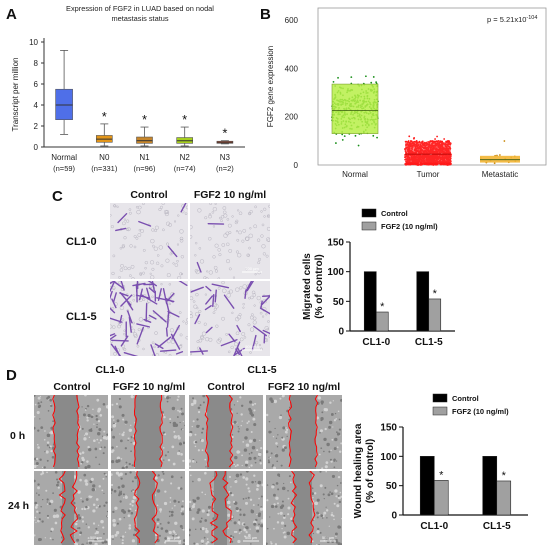  Describe the element at coordinates (319, 286) in the screenshot. I see `chart-c-ylabel: (% of control)` at that location.